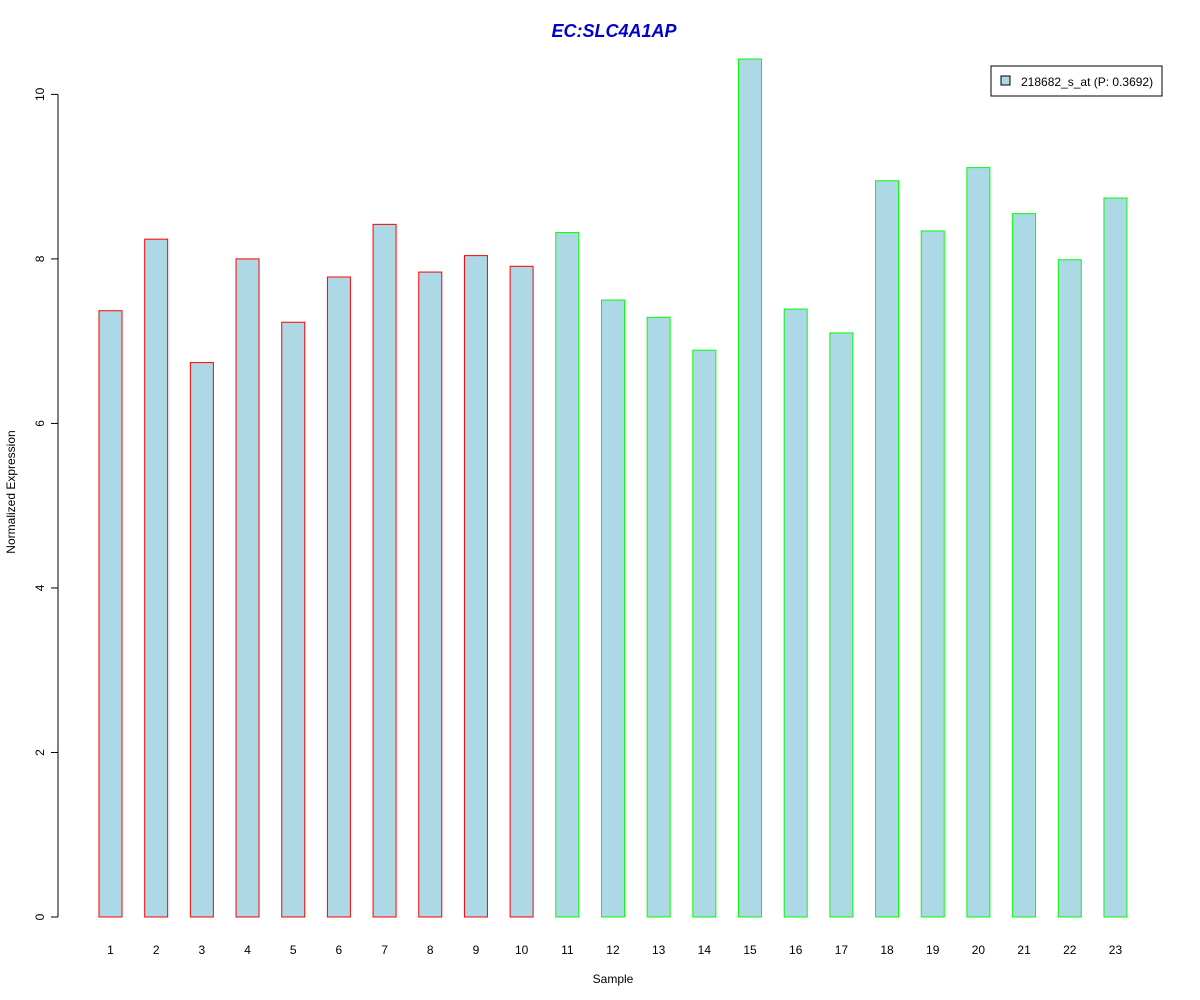  I want to click on y-tick-label: 4, so click(40, 587).